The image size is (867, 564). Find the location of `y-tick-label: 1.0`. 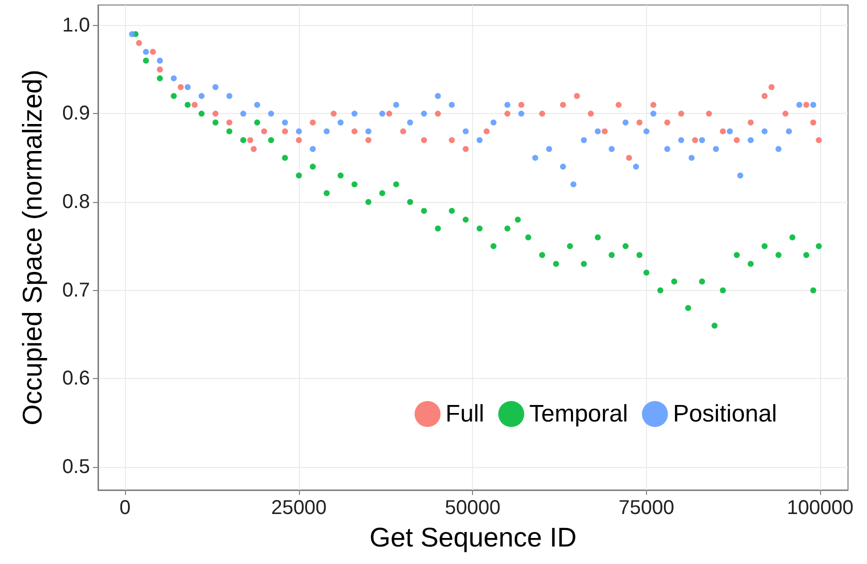

y-tick-label: 1.0 is located at coordinates (76, 25).